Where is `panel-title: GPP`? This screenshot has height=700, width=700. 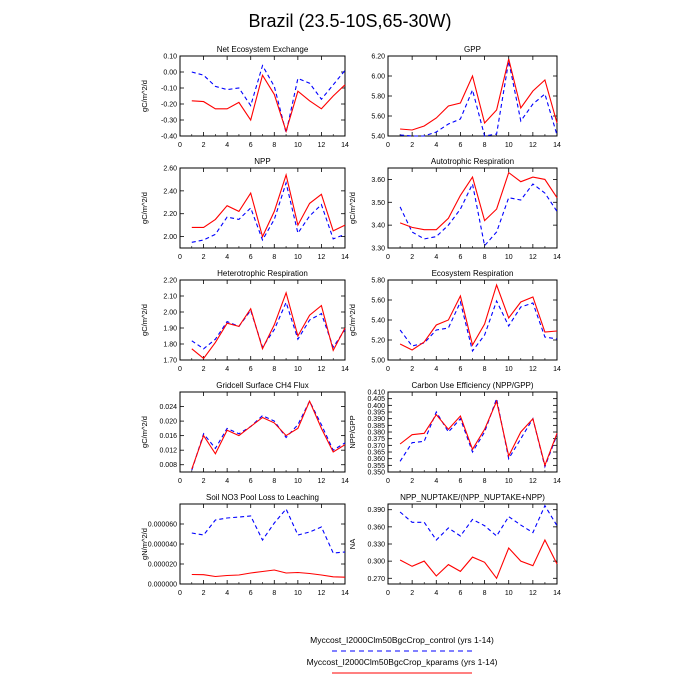
panel-title: GPP is located at coordinates (472, 49).